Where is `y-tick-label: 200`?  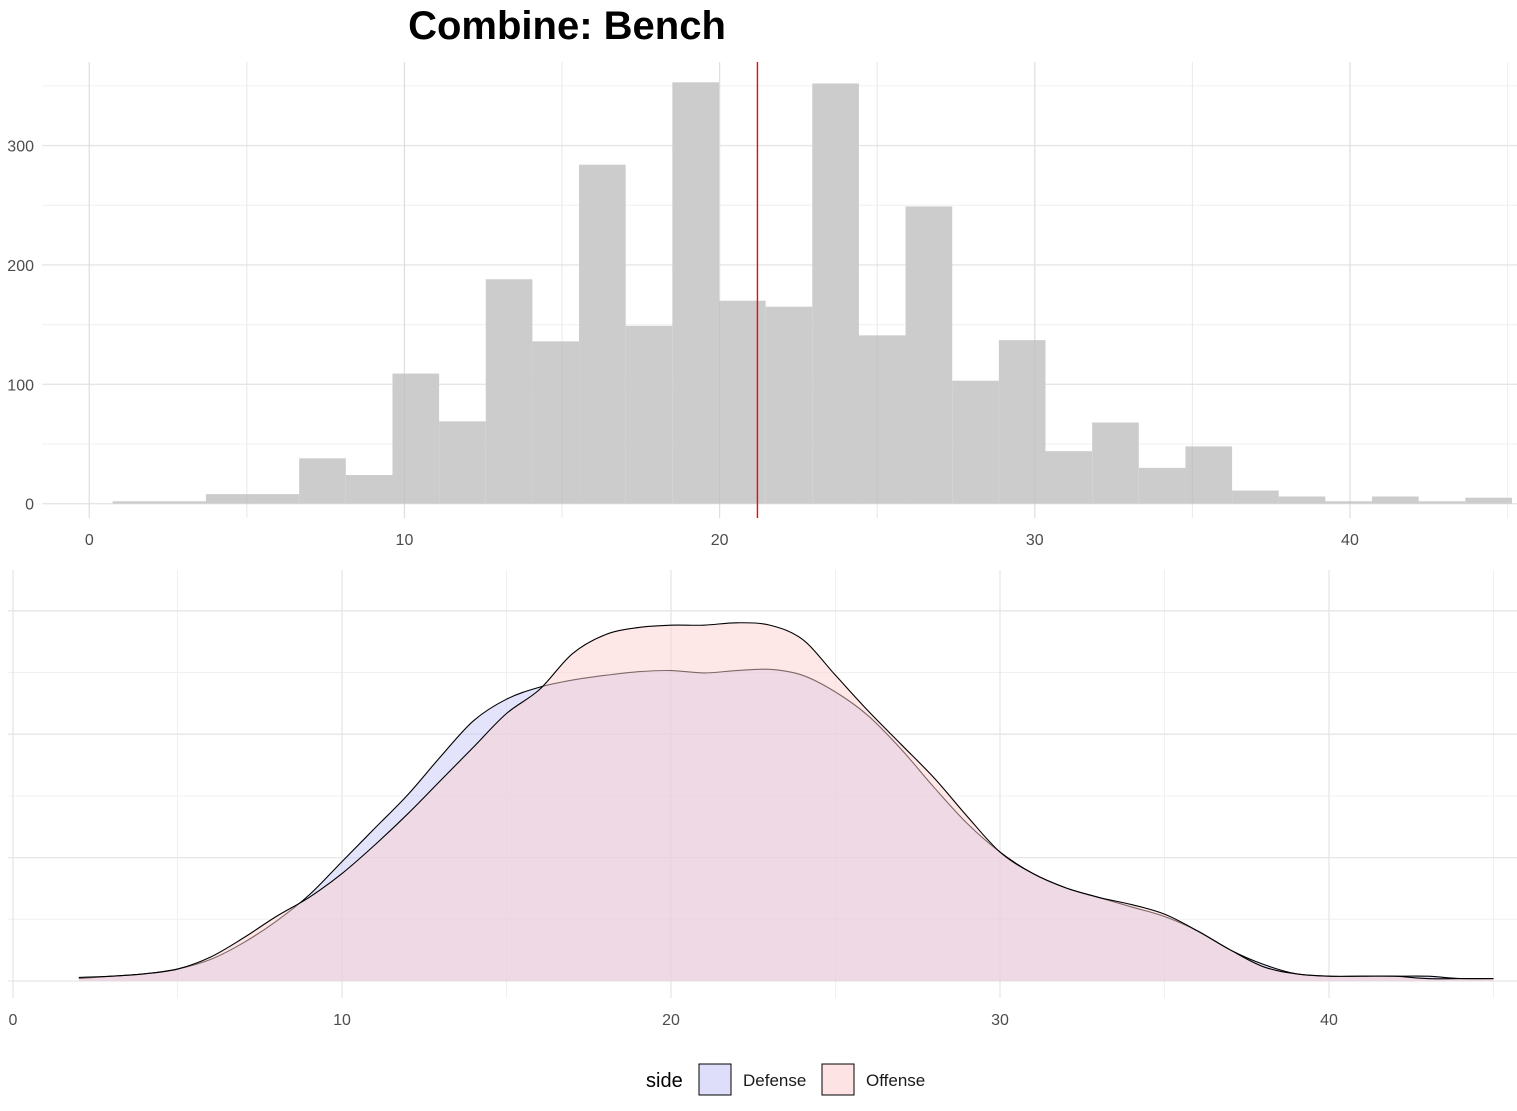
y-tick-label: 200 is located at coordinates (20, 266).